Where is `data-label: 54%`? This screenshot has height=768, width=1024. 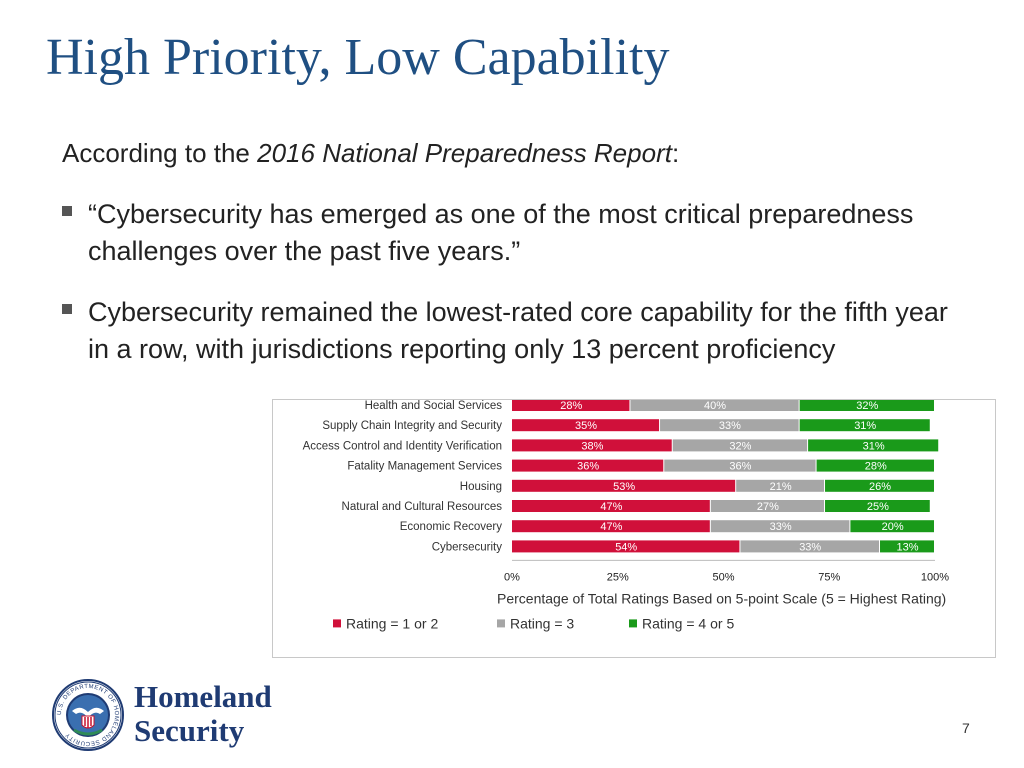
data-label: 54% is located at coordinates (626, 547).